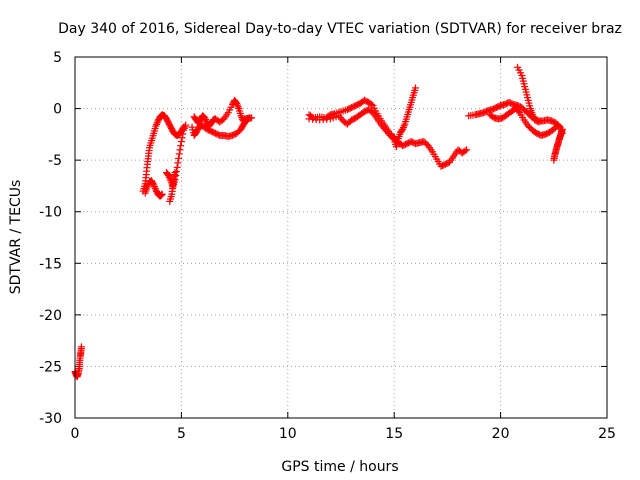 This screenshot has width=640, height=480. Describe the element at coordinates (50, 367) in the screenshot. I see `y-tick-label: -25` at that location.